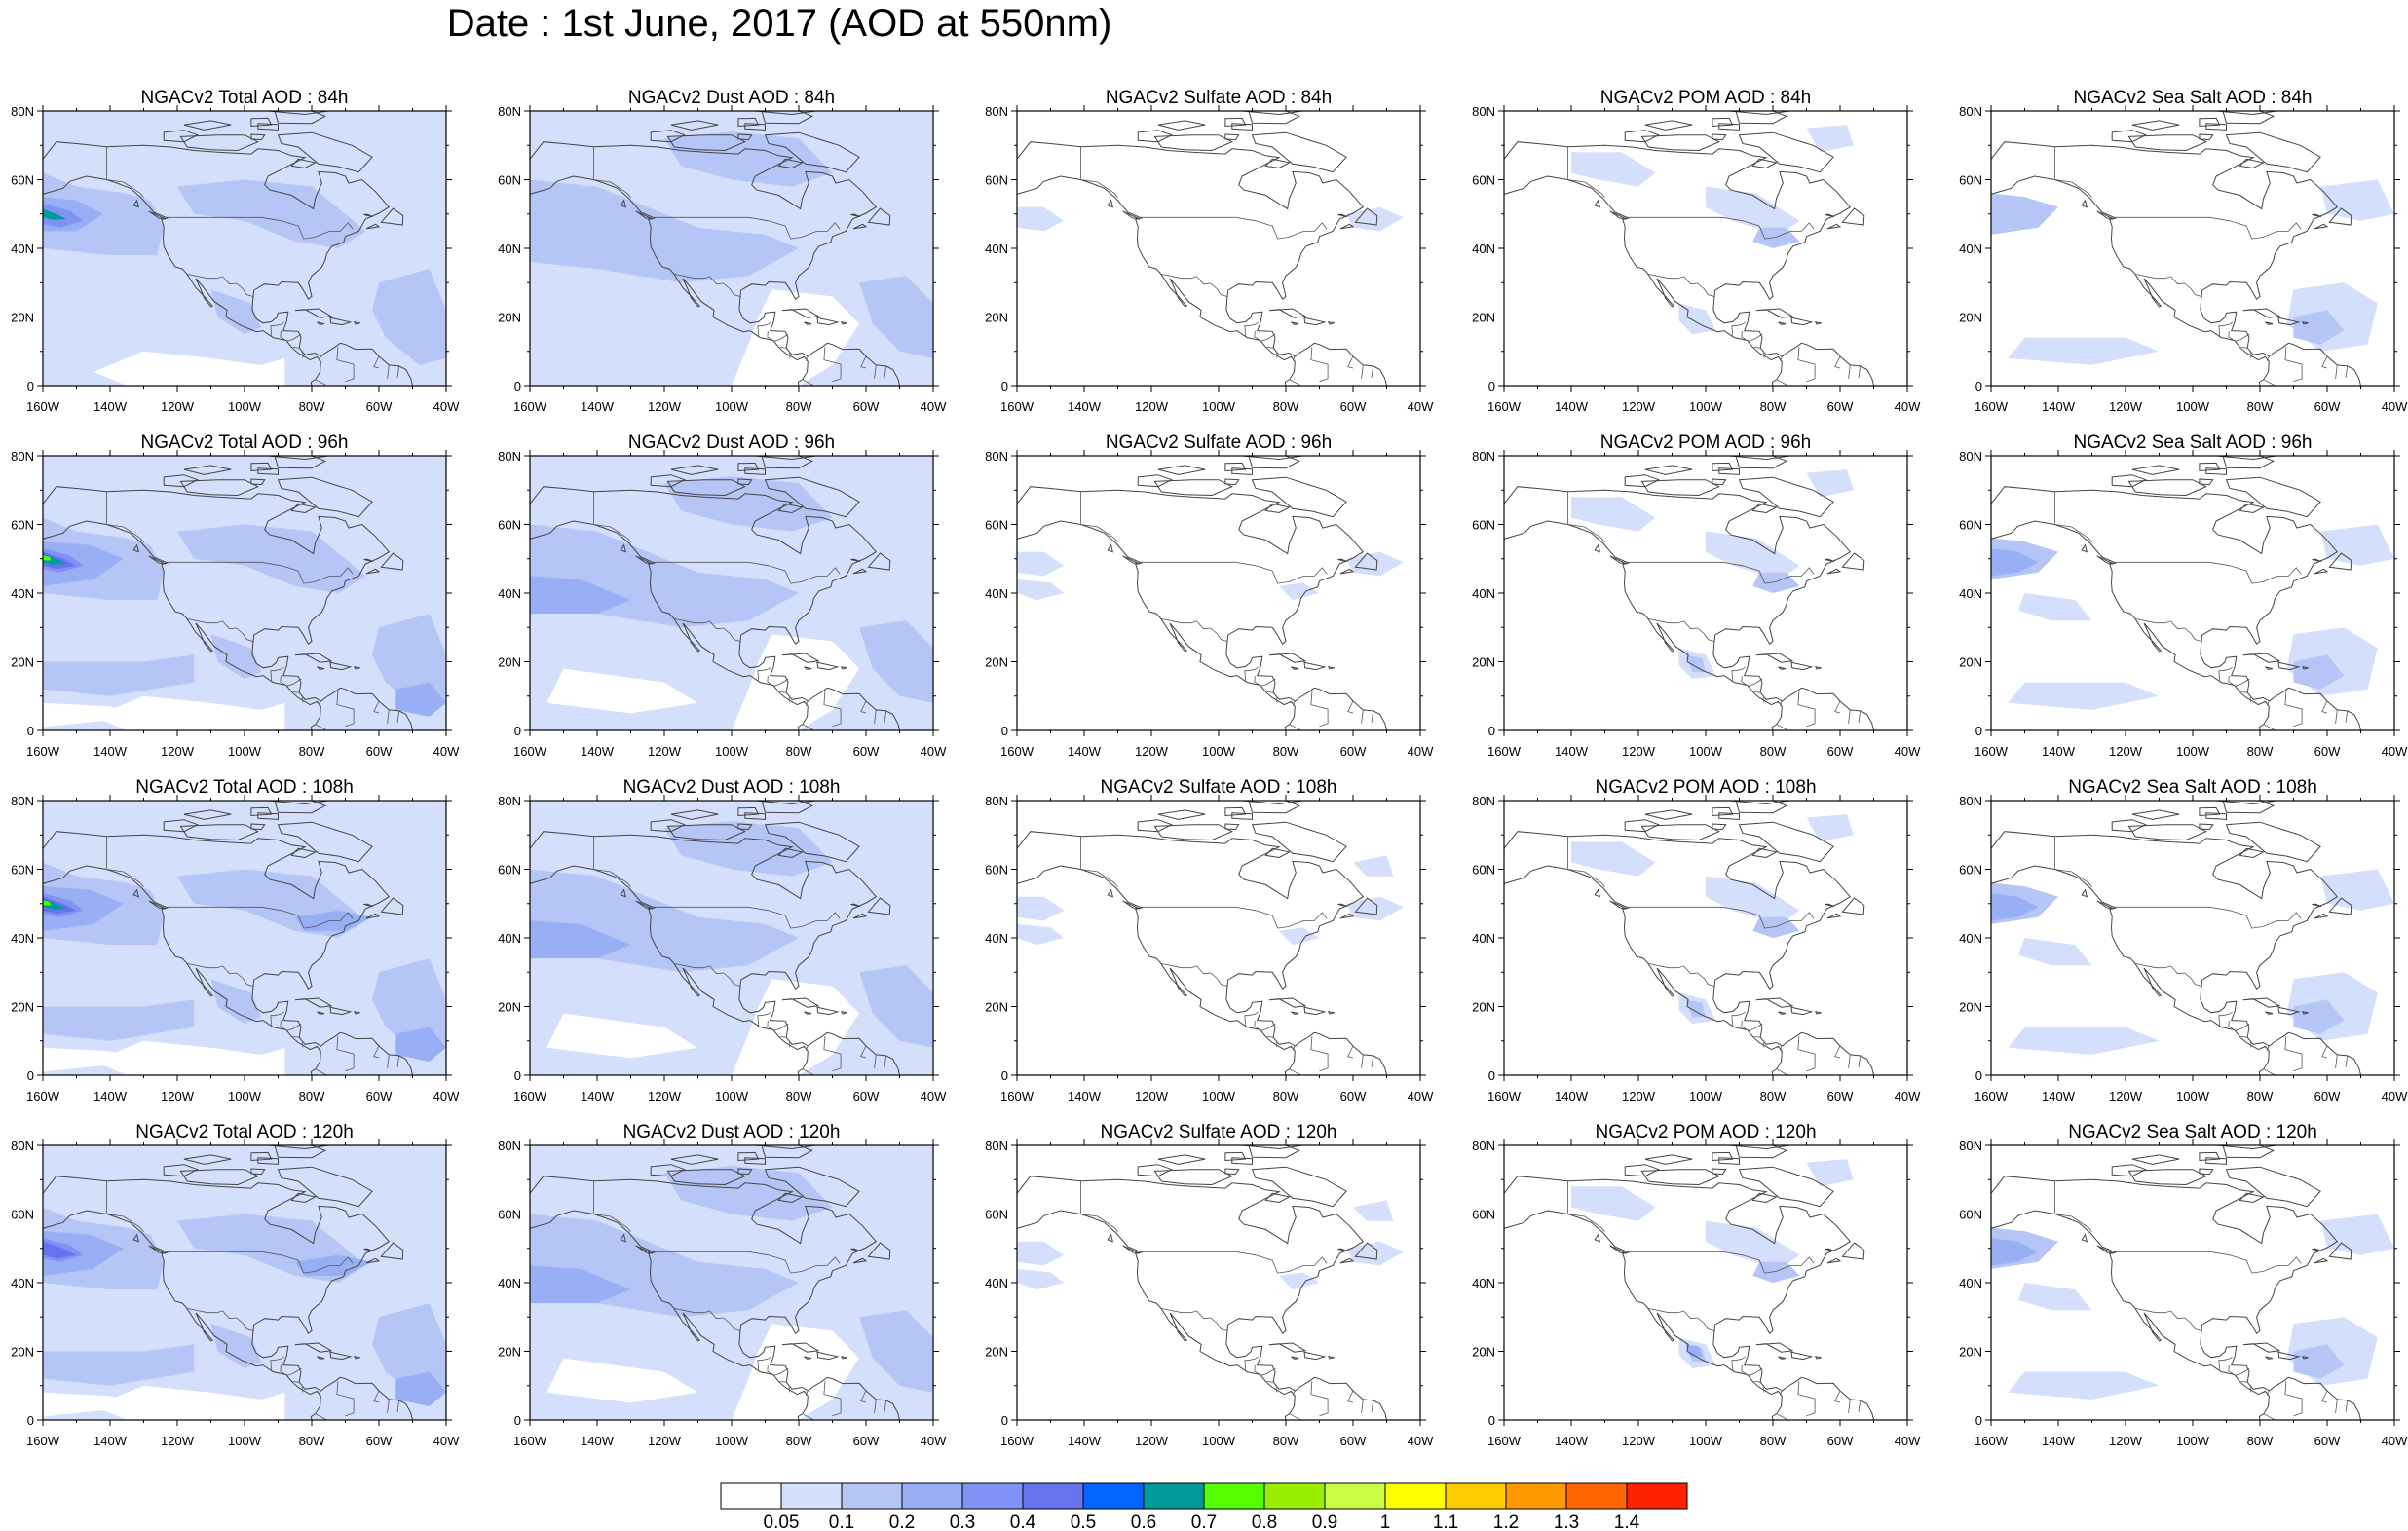 The width and height of the screenshot is (2408, 1531). What do you see at coordinates (866, 406) in the screenshot?
I see `x-tick-label: 60W` at bounding box center [866, 406].